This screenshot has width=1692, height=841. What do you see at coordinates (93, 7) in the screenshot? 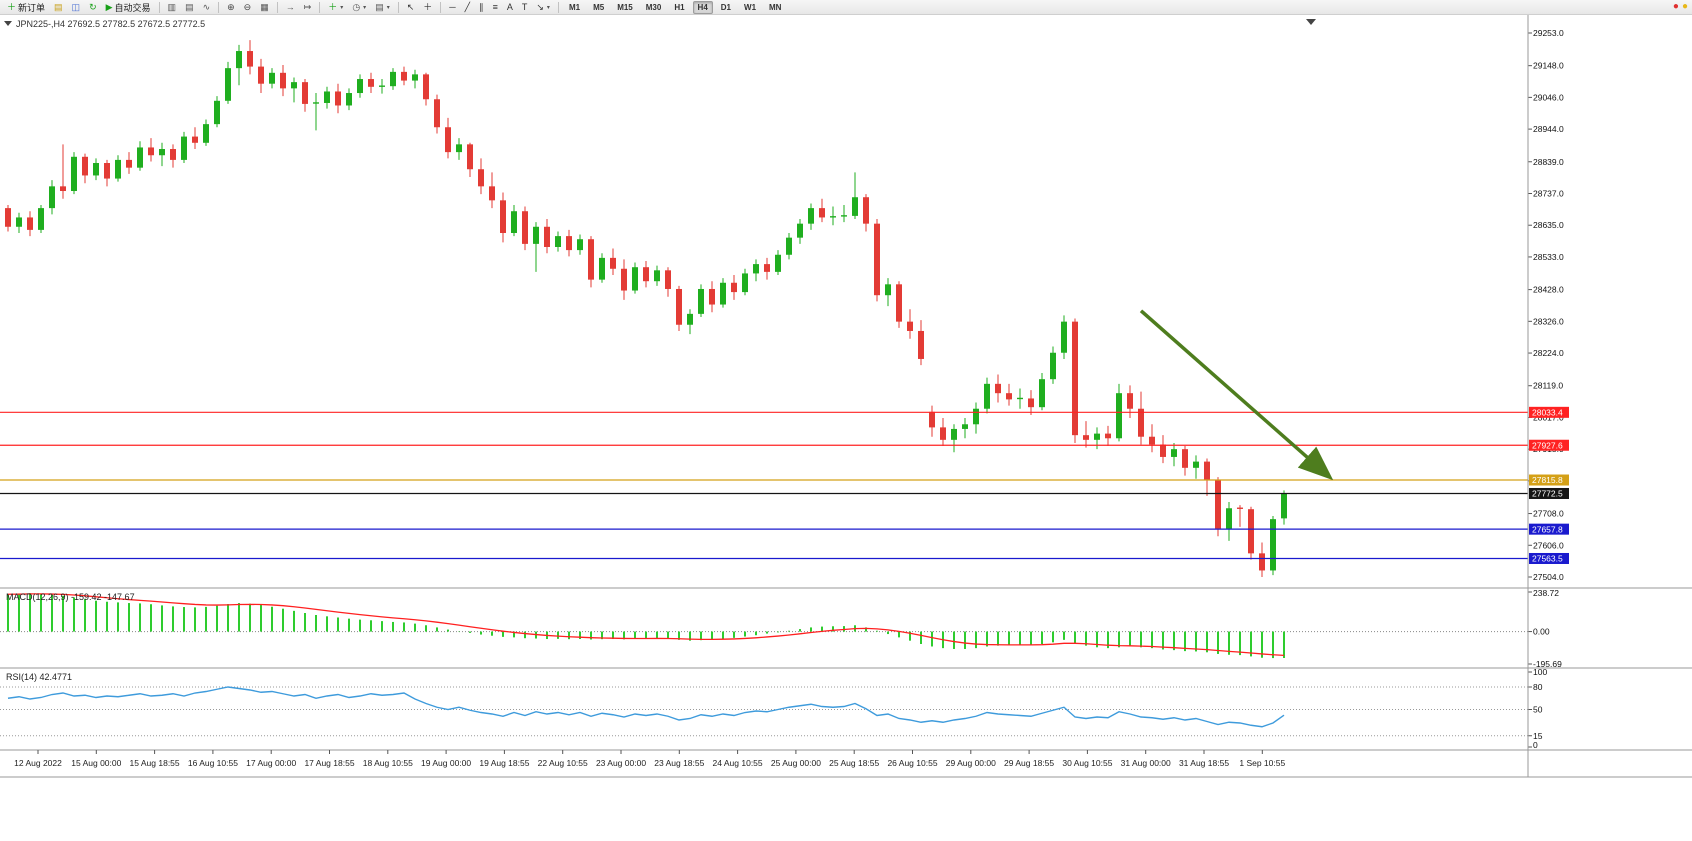
I see `refresh-button: ↻` at bounding box center [93, 7].